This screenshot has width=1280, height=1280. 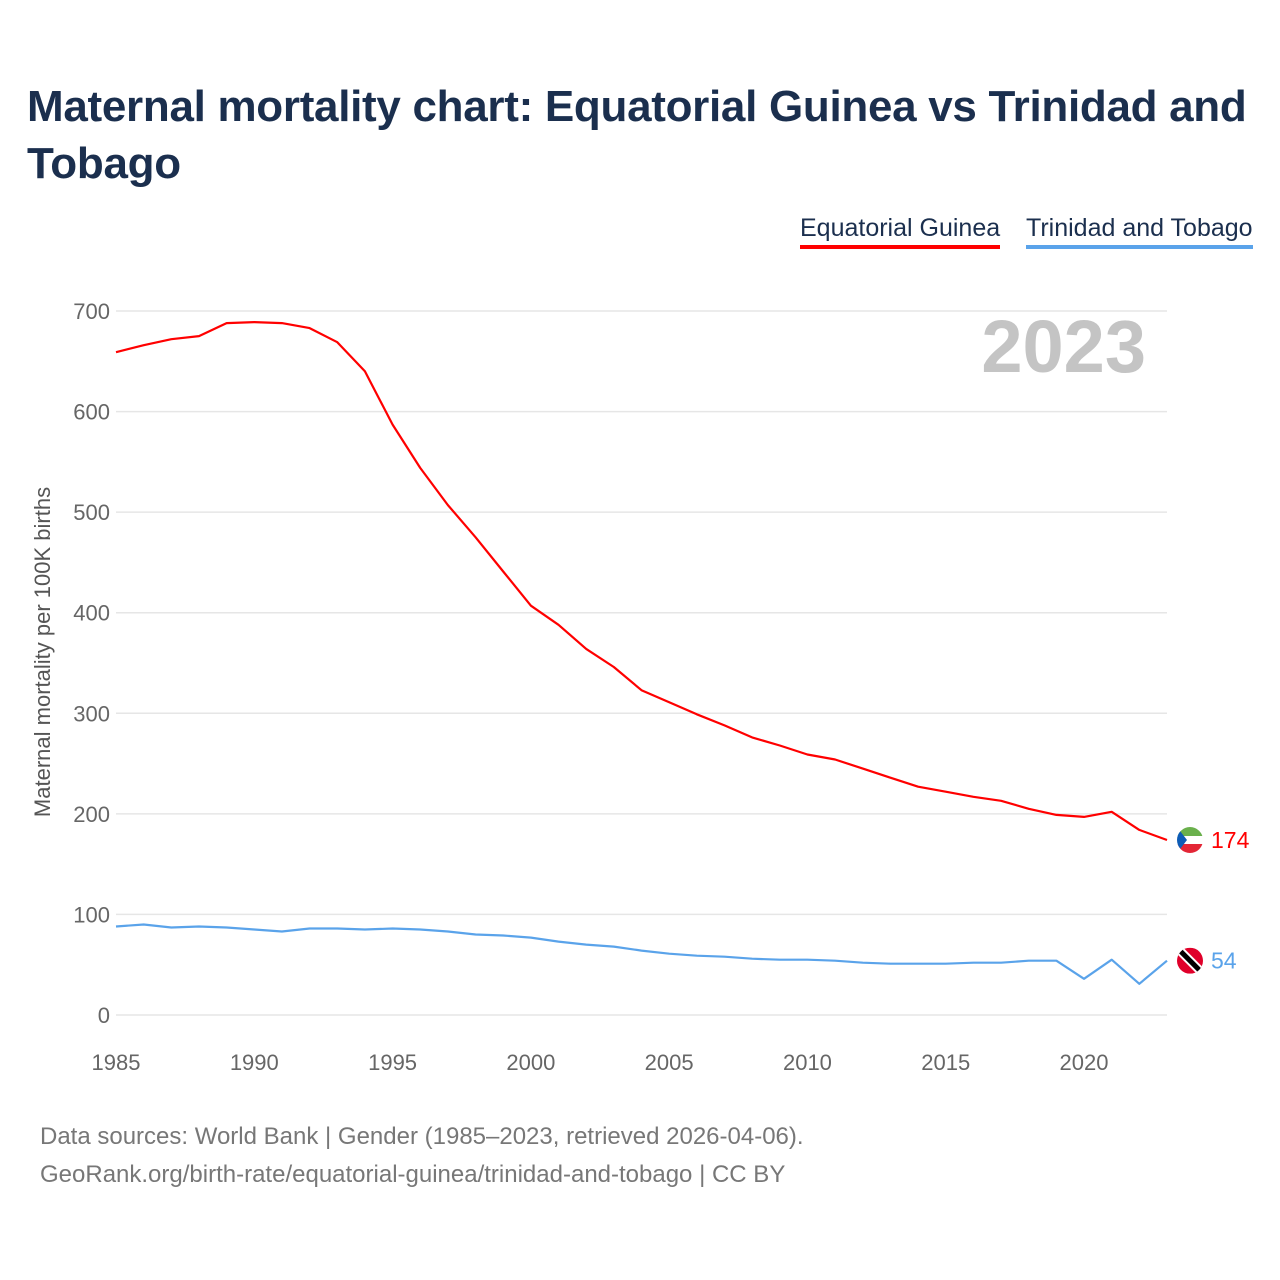 I want to click on x-tick-label: 1985, so click(x=116, y=1062).